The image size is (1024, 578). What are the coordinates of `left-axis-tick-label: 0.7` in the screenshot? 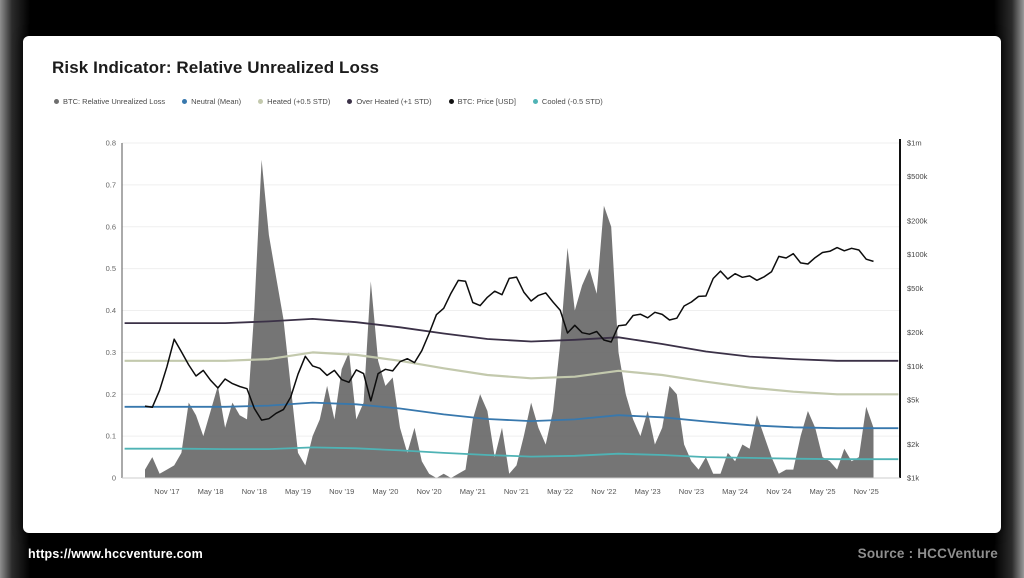 It's located at (111, 184).